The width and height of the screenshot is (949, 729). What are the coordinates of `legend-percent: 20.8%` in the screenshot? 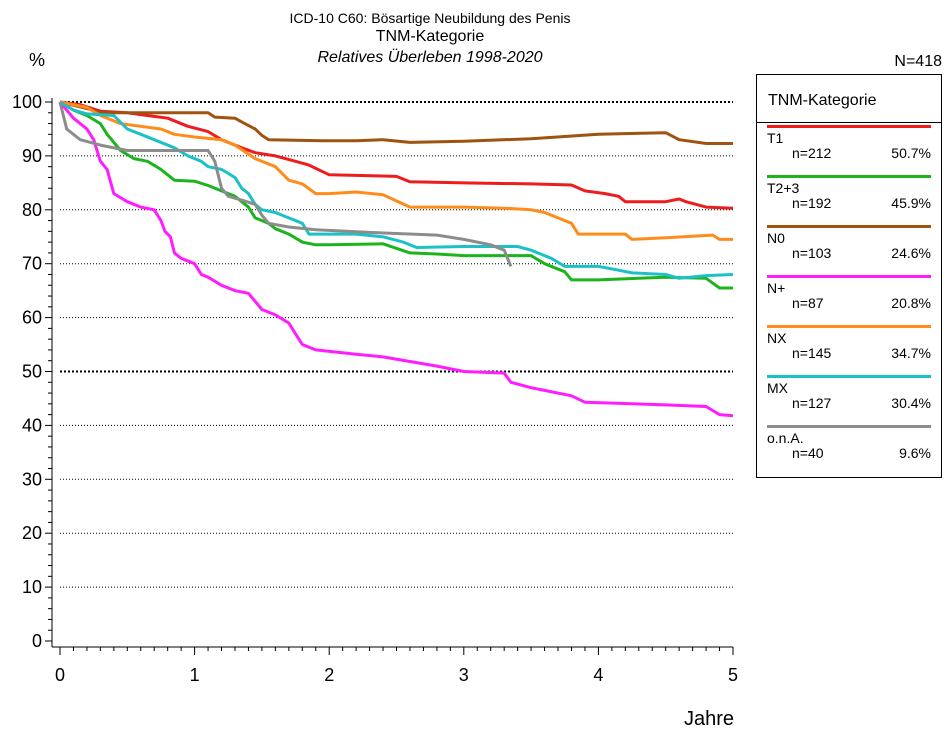 It's located at (911, 303).